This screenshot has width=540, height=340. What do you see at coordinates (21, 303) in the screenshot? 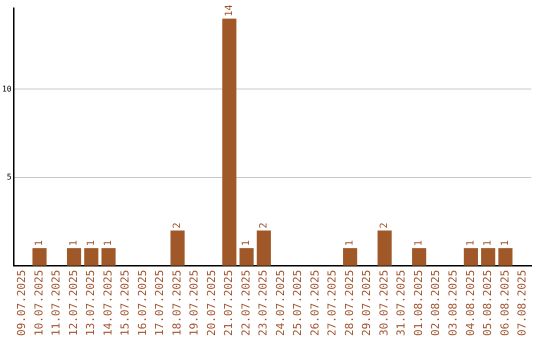
I see `x-tick-label: 09.07.2025` at bounding box center [21, 303].